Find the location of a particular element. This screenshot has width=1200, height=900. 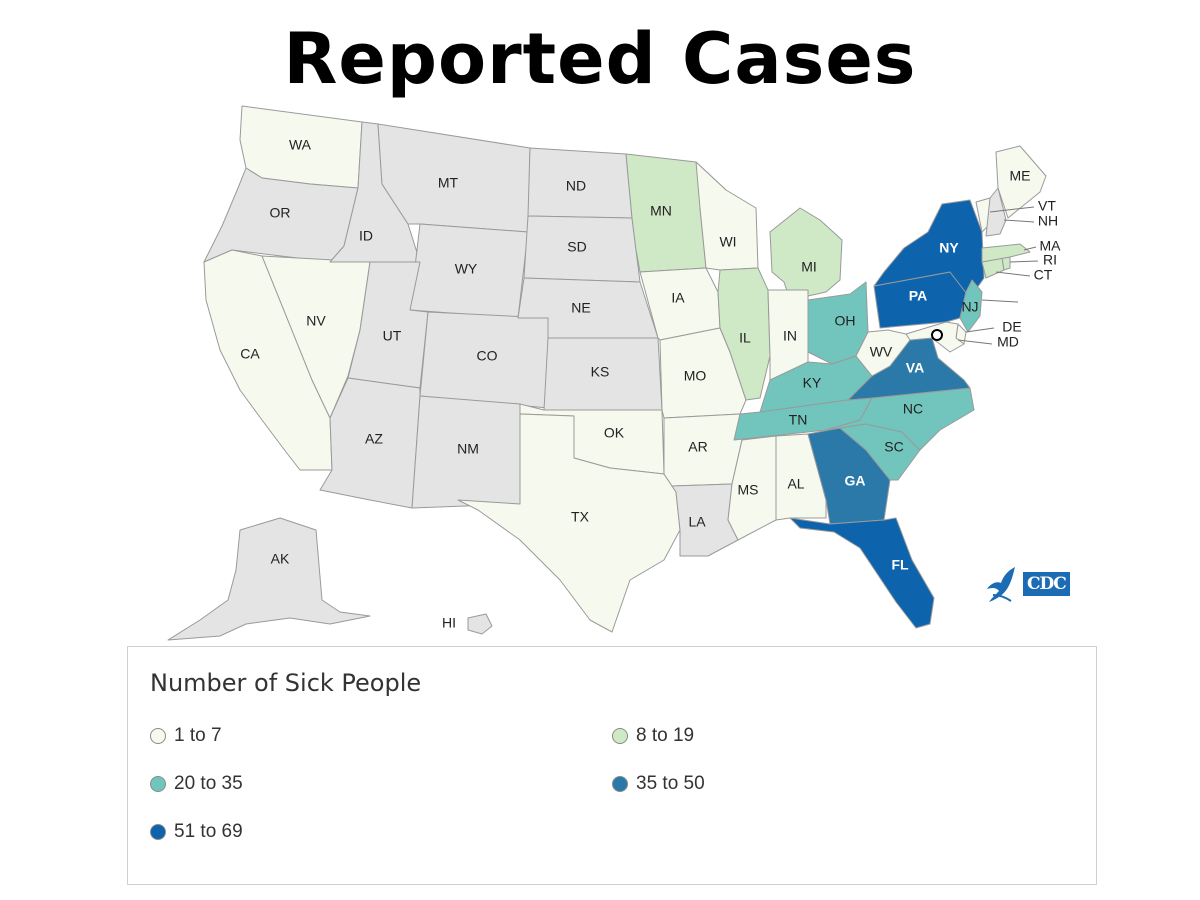

state-label-mi: MI is located at coordinates (809, 267).